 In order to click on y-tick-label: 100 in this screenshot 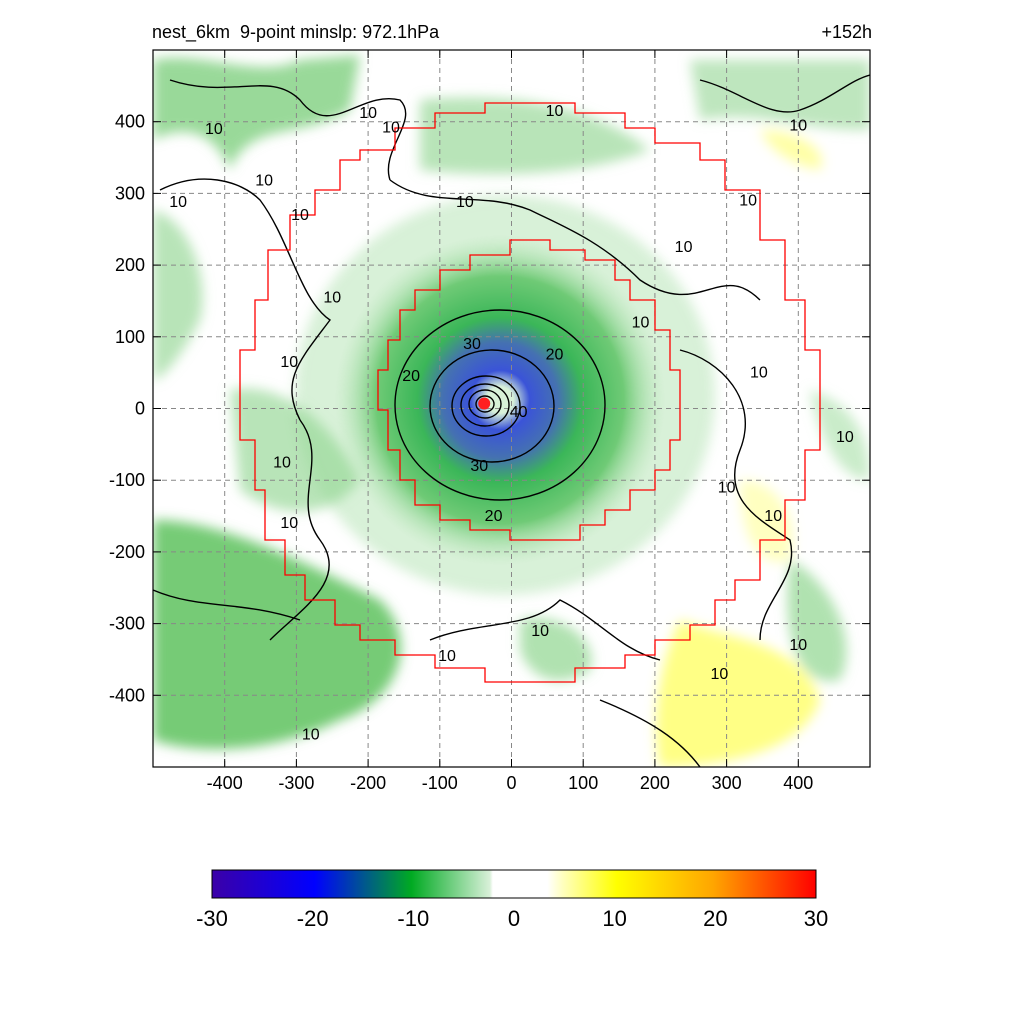, I will do `click(130, 337)`.